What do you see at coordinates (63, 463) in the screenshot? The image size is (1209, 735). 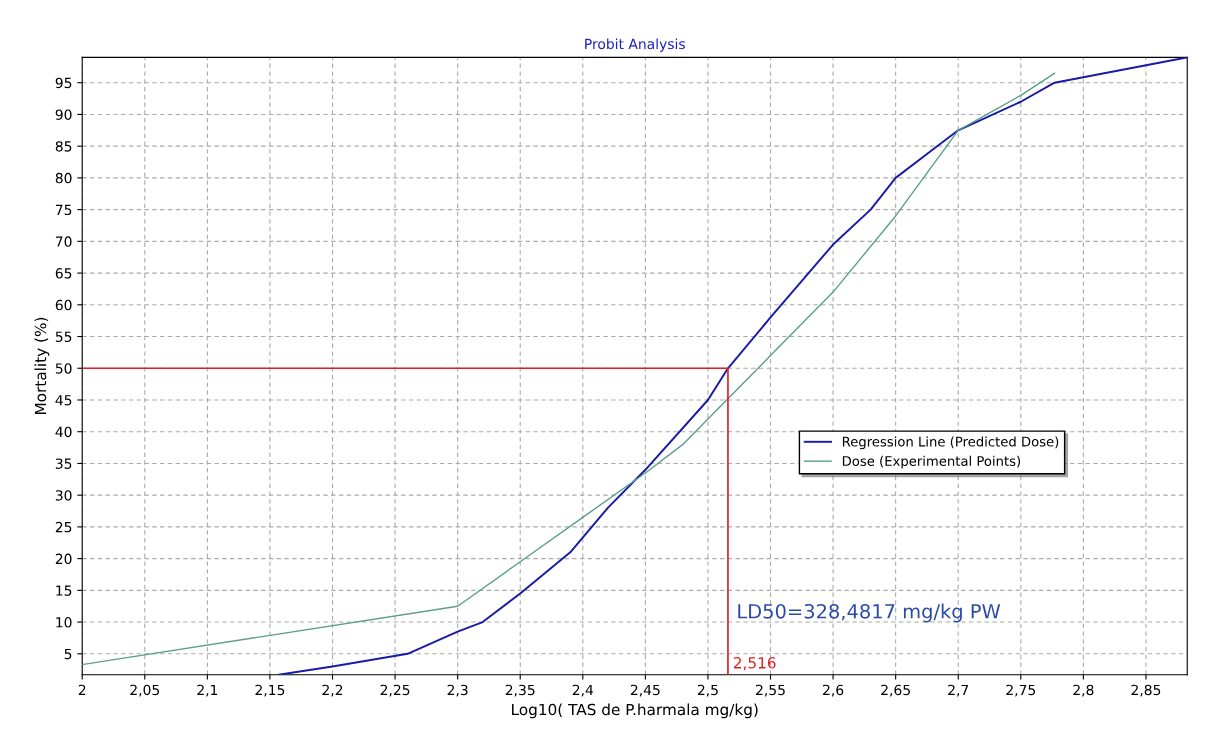 I see `y-tick-label: 35` at bounding box center [63, 463].